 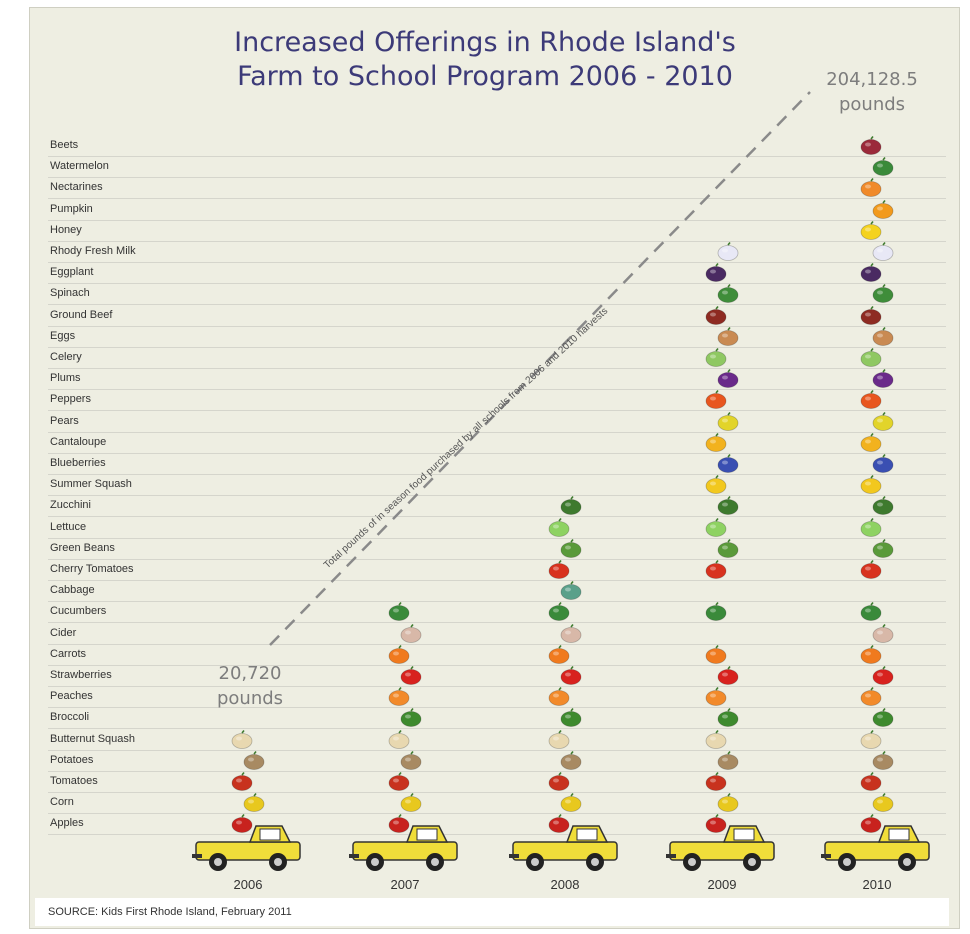 I want to click on corn-icon-2006, so click(x=254, y=803).